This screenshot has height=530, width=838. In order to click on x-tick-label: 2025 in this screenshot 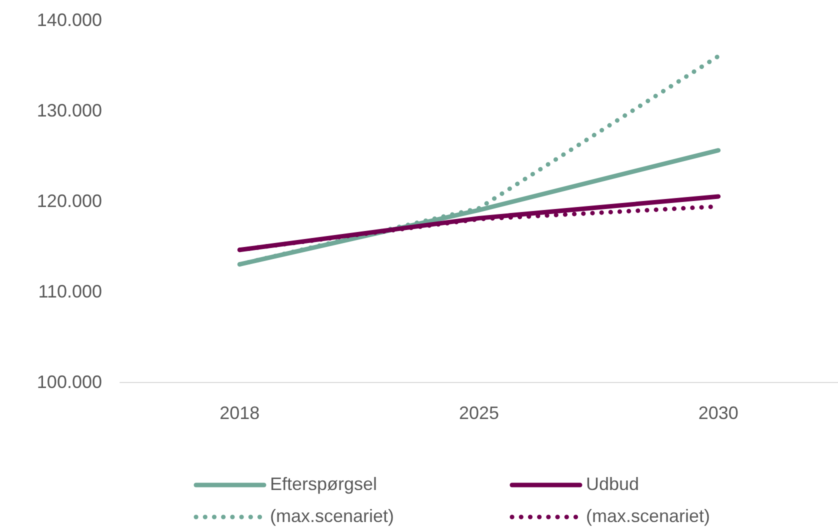, I will do `click(479, 413)`.